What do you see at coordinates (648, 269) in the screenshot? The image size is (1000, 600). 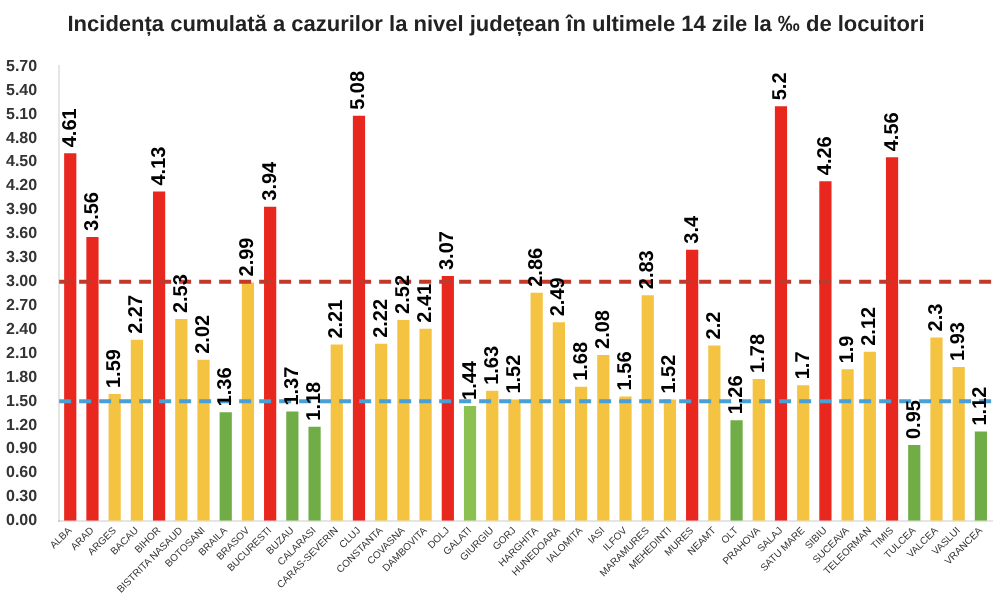 I see `data-label: 2.83` at bounding box center [648, 269].